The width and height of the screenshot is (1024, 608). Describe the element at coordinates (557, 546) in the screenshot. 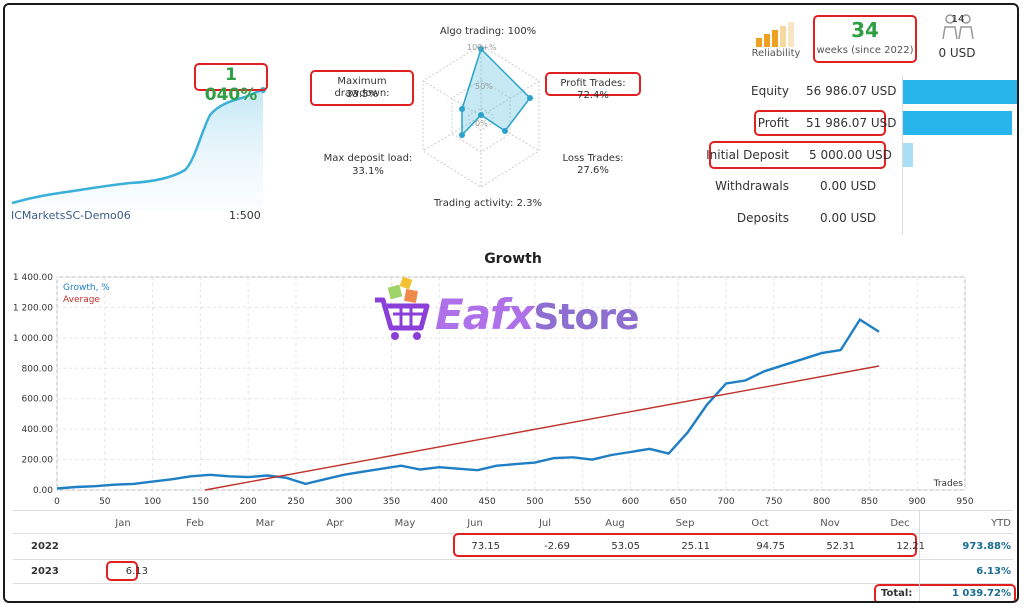

I see `return-cell: -2.69` at that location.